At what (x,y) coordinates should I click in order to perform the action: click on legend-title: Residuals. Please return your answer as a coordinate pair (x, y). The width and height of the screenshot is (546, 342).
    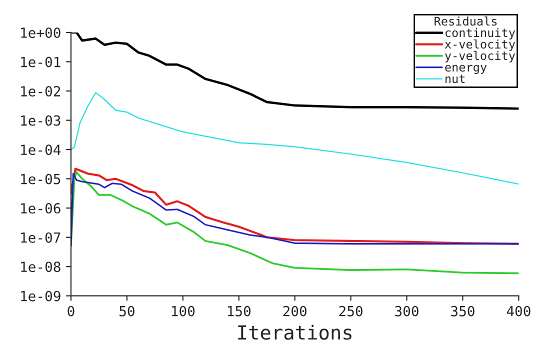
    Looking at the image, I should click on (465, 21).